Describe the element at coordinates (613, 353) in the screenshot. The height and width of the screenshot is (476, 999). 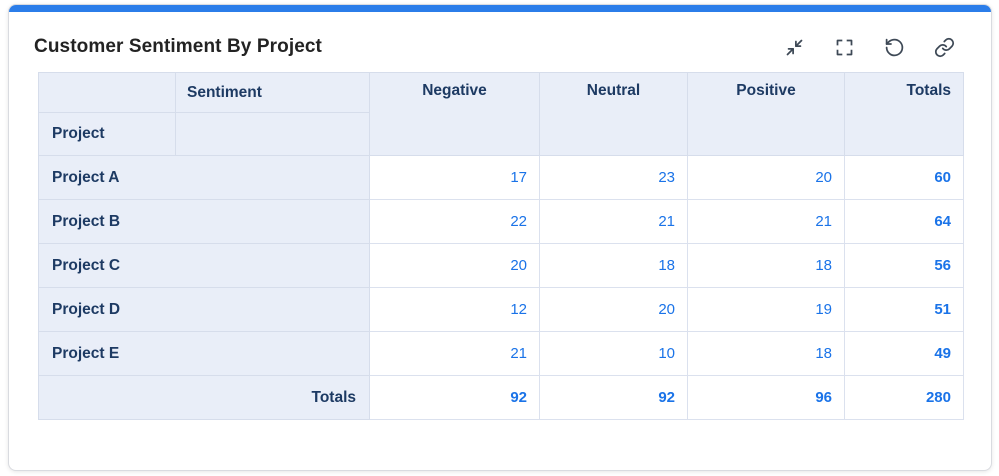
I see `cell-value: 10` at that location.